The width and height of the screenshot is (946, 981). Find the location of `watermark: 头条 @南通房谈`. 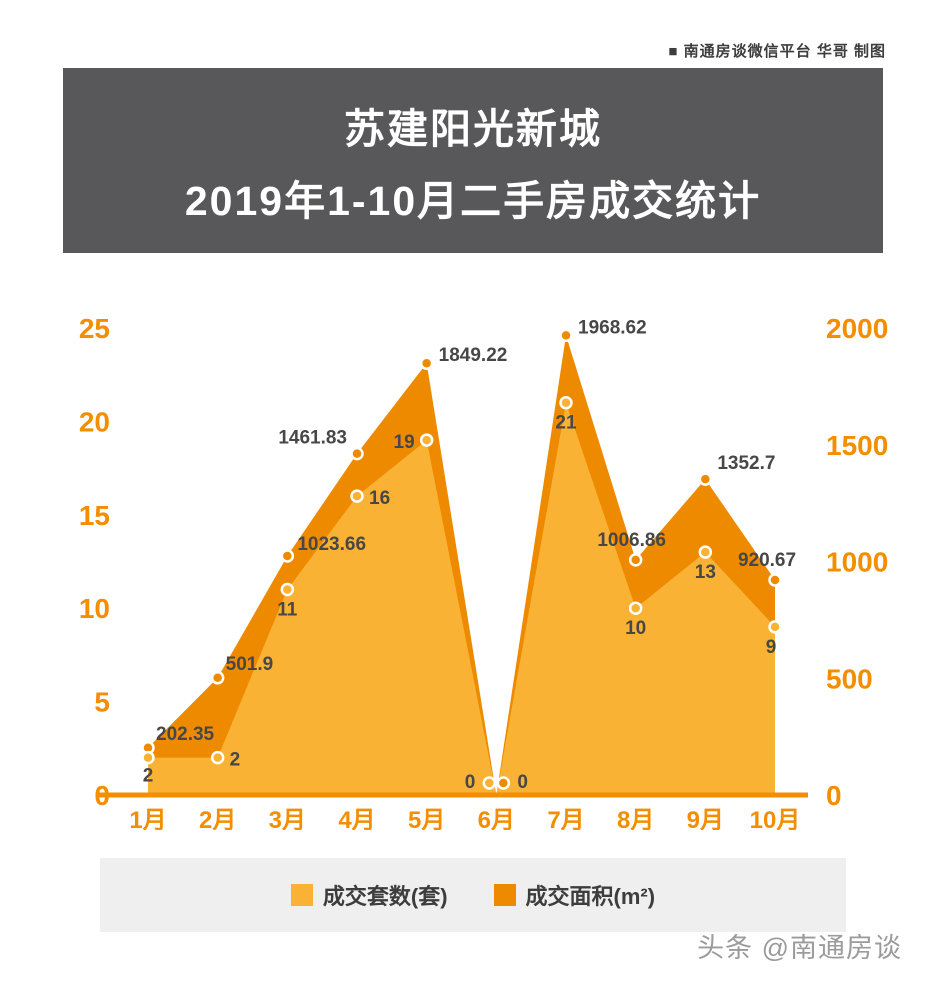

watermark: 头条 @南通房谈 is located at coordinates (799, 948).